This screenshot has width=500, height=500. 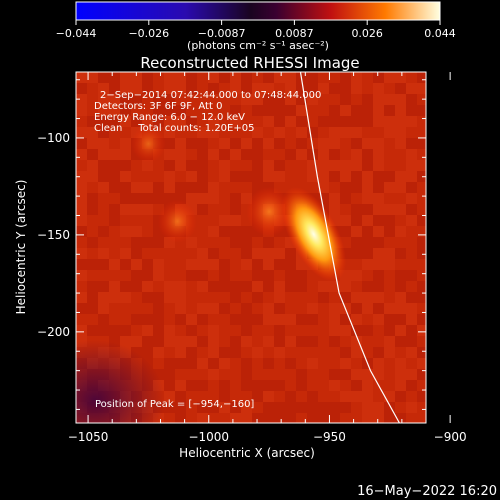 I want to click on y-tick-label: −200, so click(x=53, y=332).